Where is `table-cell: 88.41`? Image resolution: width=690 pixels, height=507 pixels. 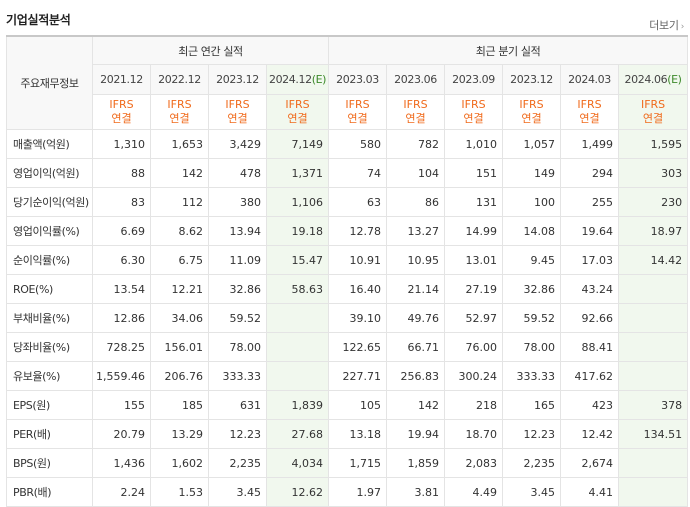 table-cell: 88.41 is located at coordinates (590, 347).